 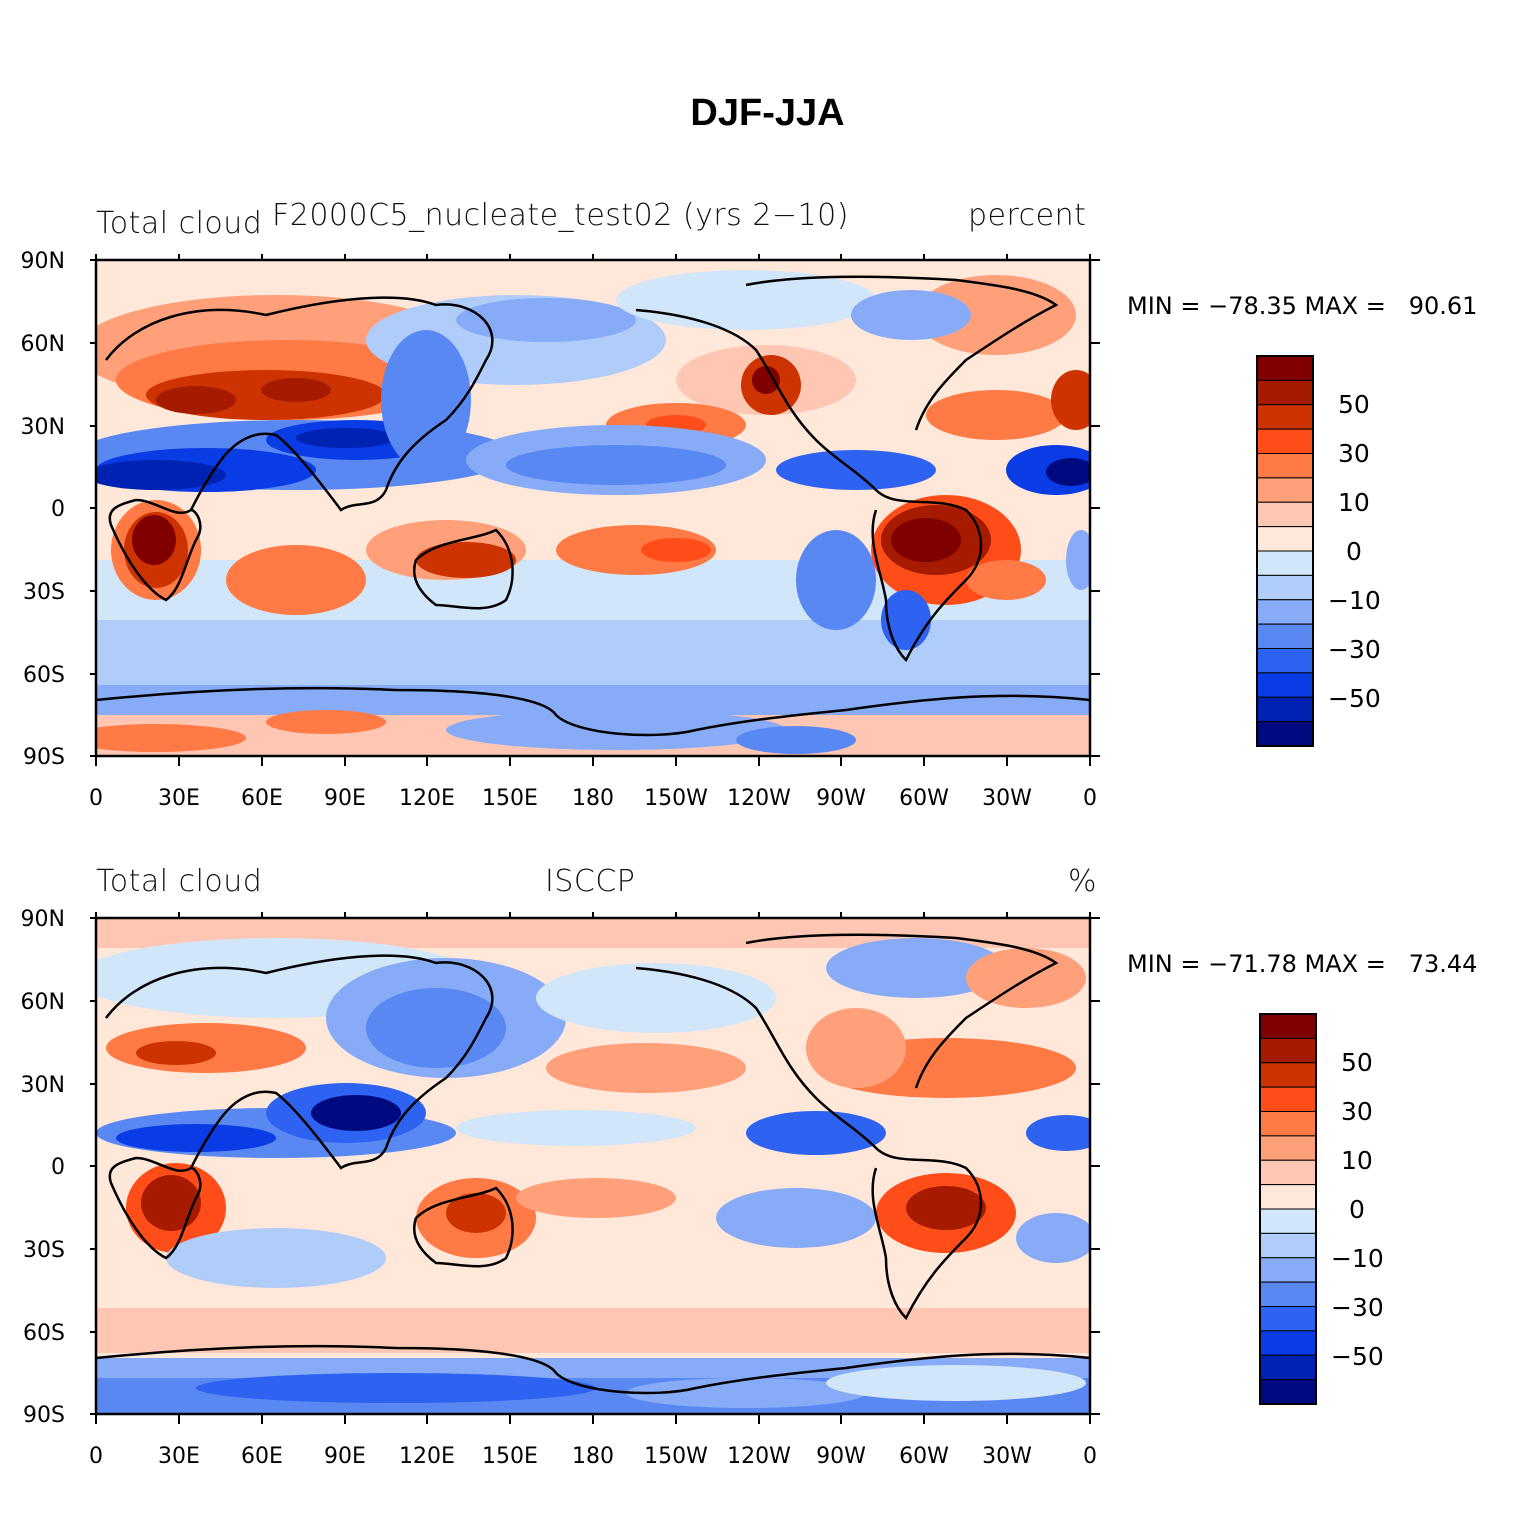 What do you see at coordinates (58, 1167) in the screenshot?
I see `panel2-lat-label: 0` at bounding box center [58, 1167].